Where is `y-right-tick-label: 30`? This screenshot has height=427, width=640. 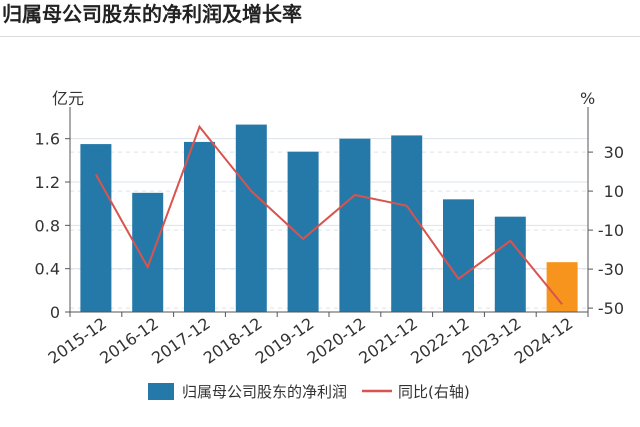
y-right-tick-label: 30 is located at coordinates (614, 152).